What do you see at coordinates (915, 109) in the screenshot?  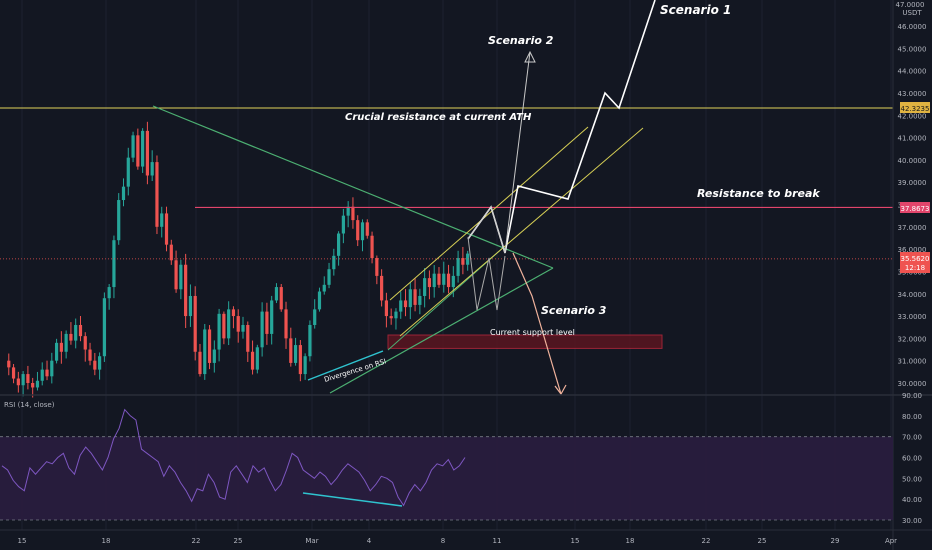 I see `svg-text: 42.3235` at bounding box center [915, 109].